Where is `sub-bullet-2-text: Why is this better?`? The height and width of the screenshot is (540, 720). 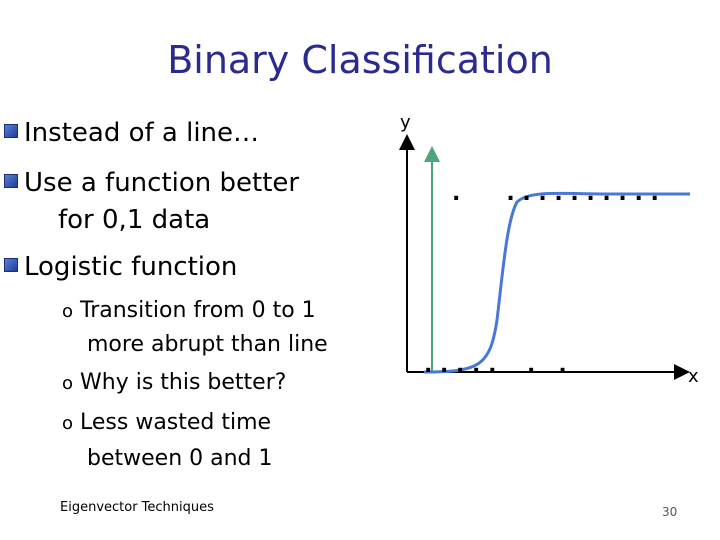 sub-bullet-2-text: Why is this better? is located at coordinates (183, 382).